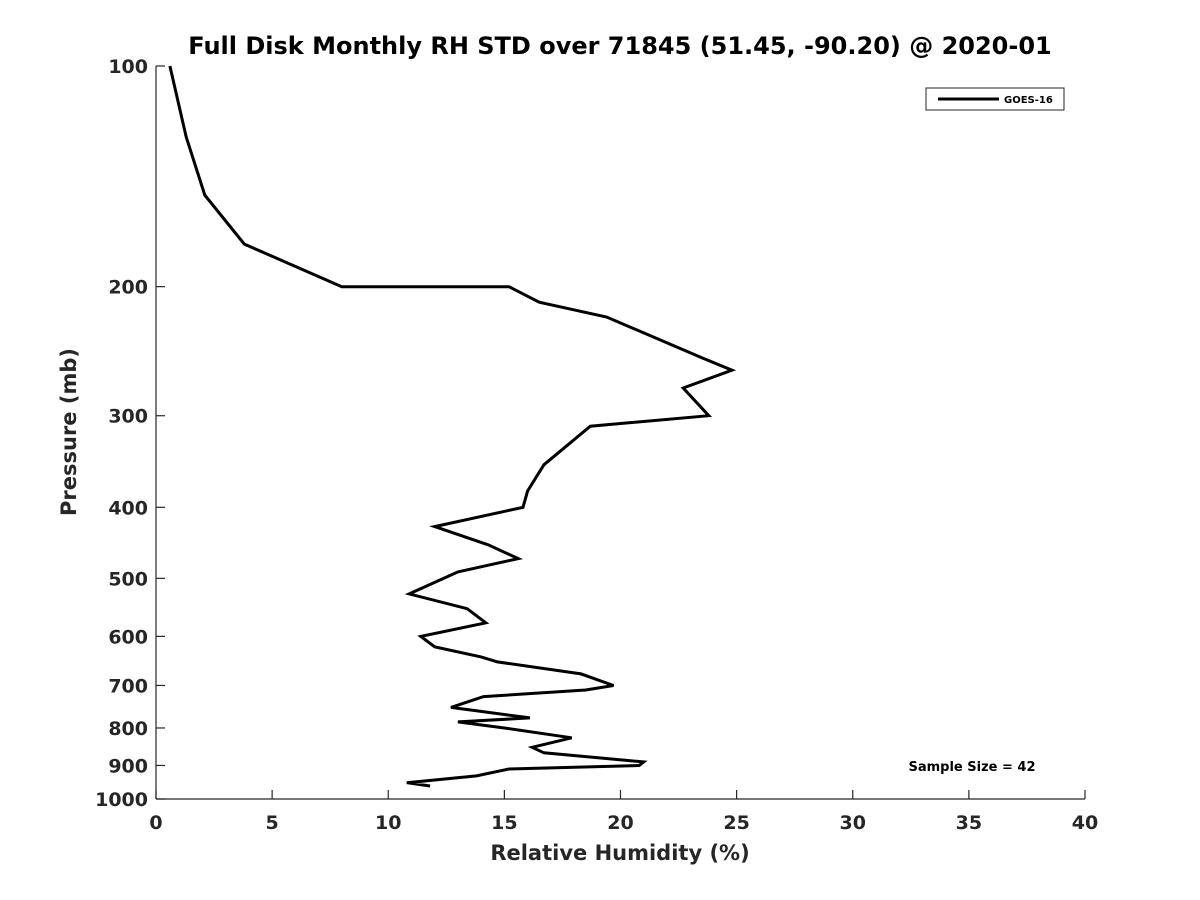 This screenshot has width=1200, height=900. I want to click on y-tick-label: 900, so click(128, 766).